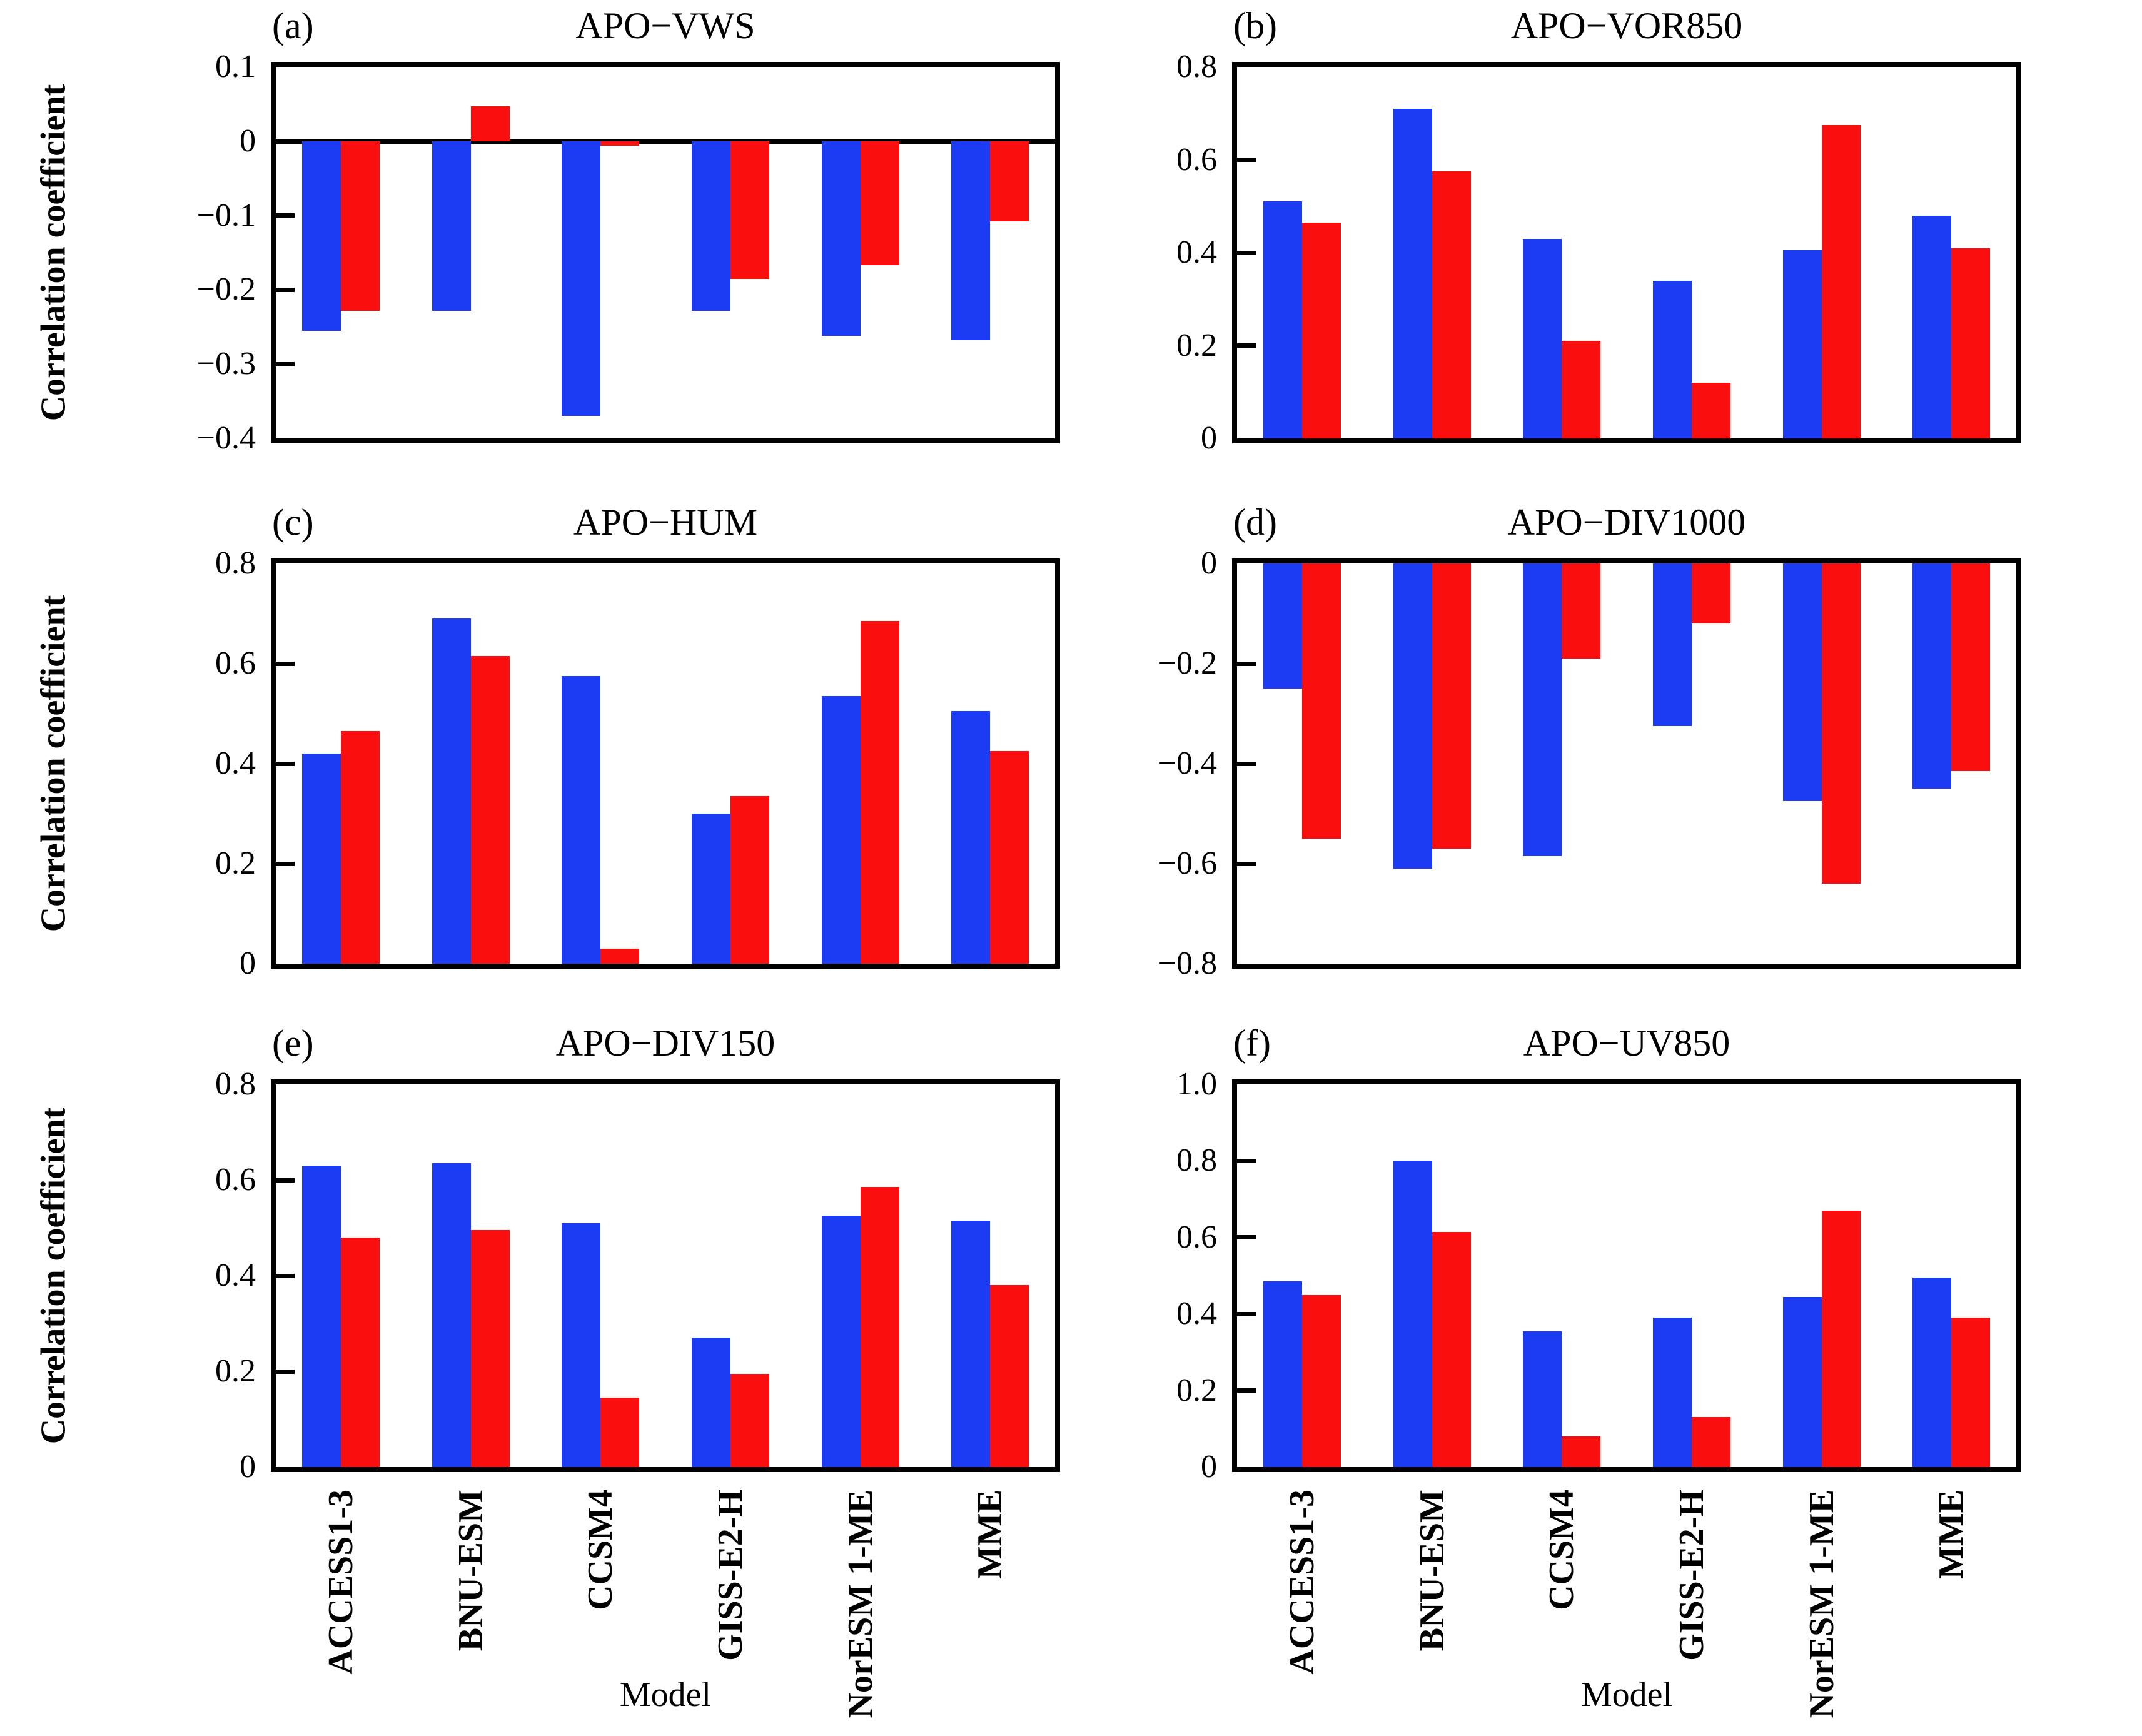 The width and height of the screenshot is (2142, 1736). Describe the element at coordinates (471, 1571) in the screenshot. I see `category-label-text: BNU-ESM` at that location.